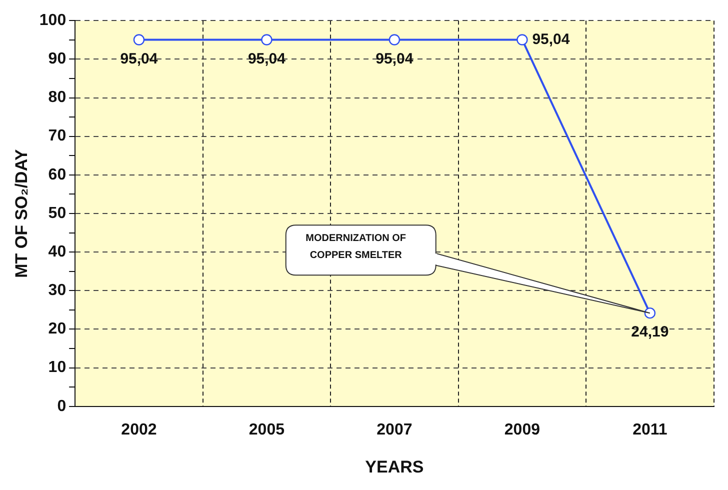 This screenshot has height=490, width=728. What do you see at coordinates (394, 429) in the screenshot?
I see `x-tick-label: 2007` at bounding box center [394, 429].